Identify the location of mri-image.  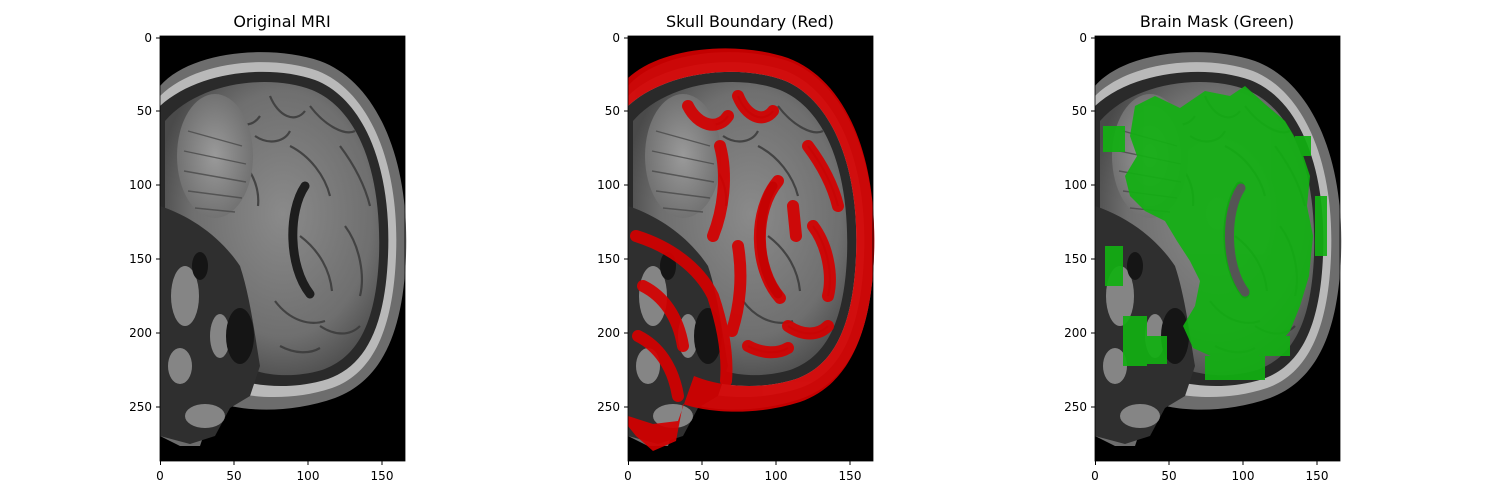
(283, 248).